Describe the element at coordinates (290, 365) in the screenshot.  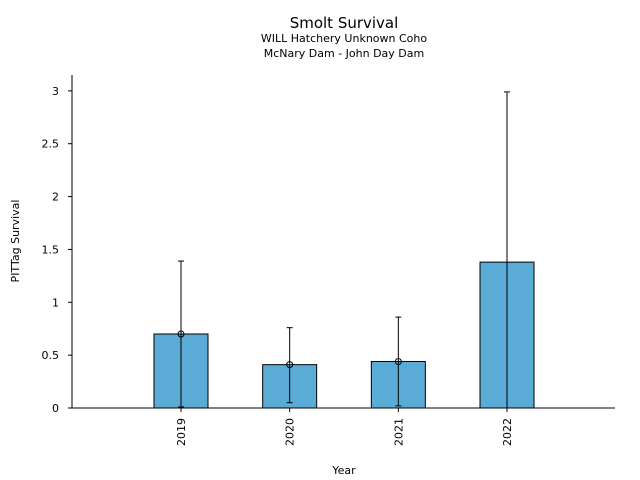
I see `point-2020` at that location.